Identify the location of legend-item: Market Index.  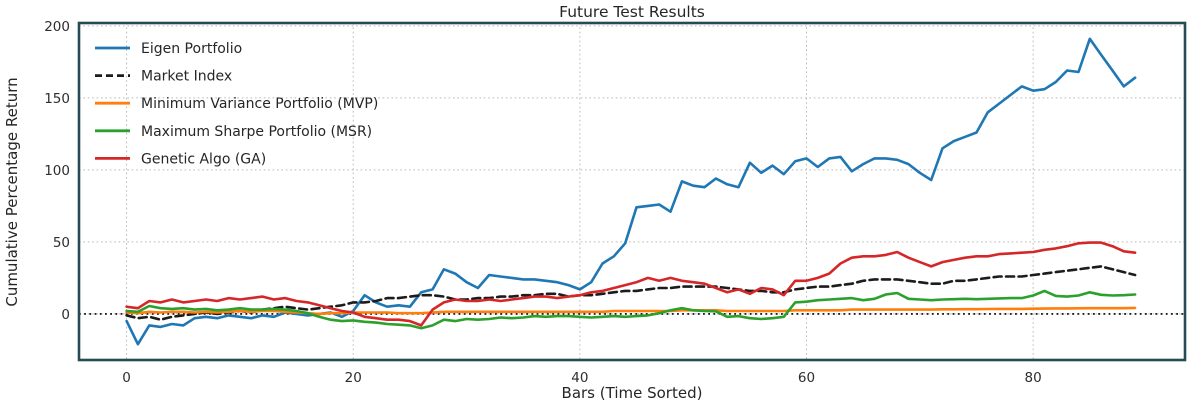
(163, 77).